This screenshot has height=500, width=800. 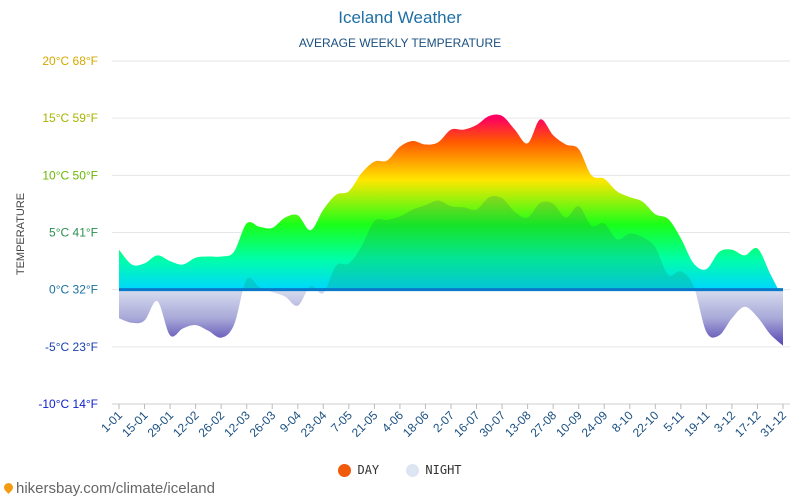 I want to click on x-tick-label: 12-02, so click(x=186, y=424).